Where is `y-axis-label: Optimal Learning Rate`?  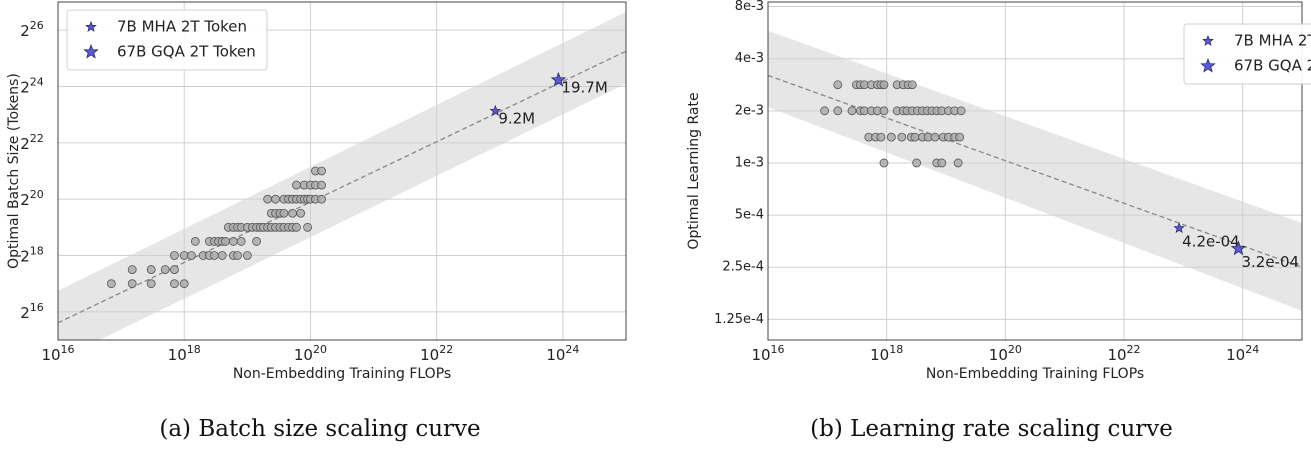
y-axis-label: Optimal Learning Rate is located at coordinates (694, 170).